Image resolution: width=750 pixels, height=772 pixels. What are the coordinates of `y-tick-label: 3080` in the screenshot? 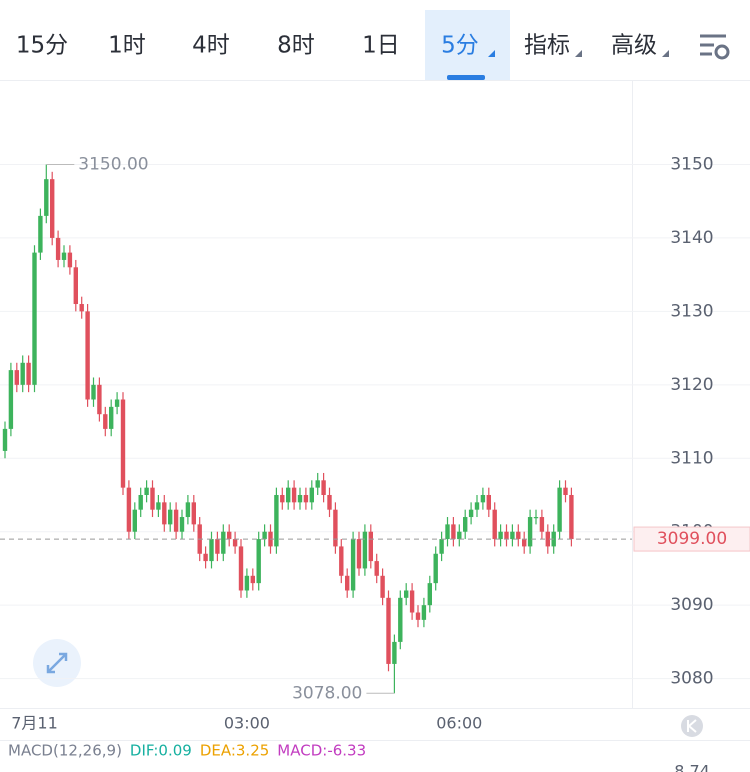 It's located at (691, 679).